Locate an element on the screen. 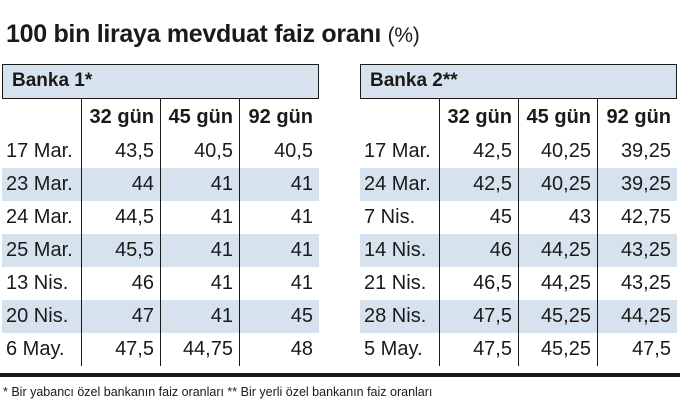  bottom-rule is located at coordinates (340, 375).